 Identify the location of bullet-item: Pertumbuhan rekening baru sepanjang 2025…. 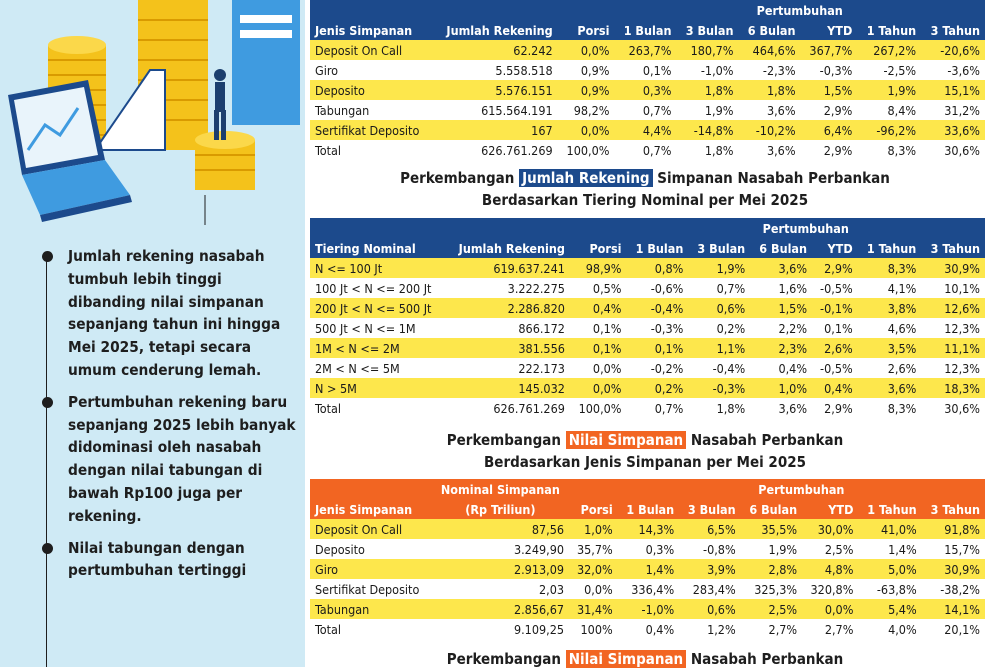
(163, 459).